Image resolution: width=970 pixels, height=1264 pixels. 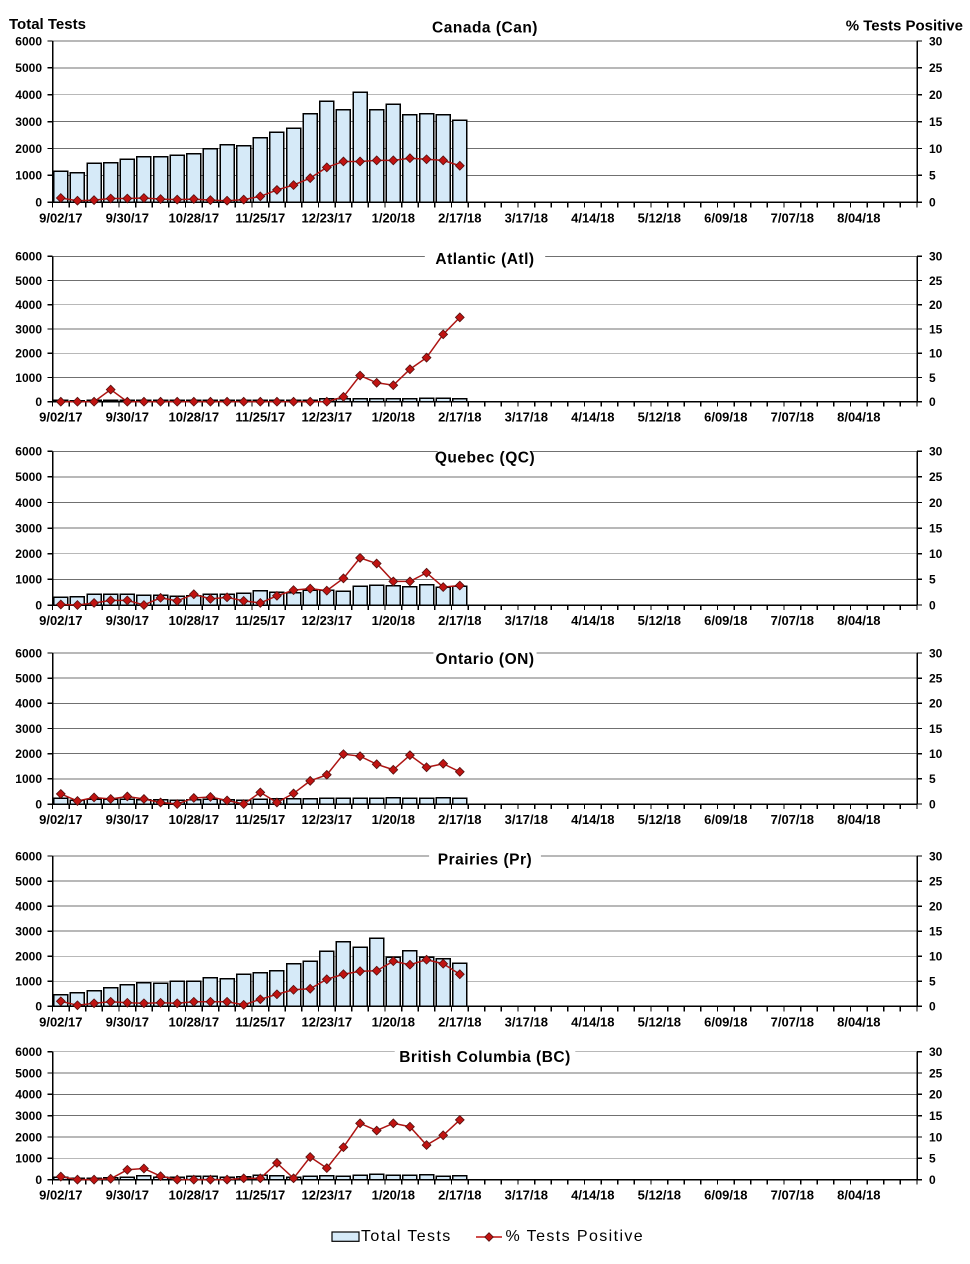 What do you see at coordinates (485, 860) in the screenshot?
I see `svg-text: Prairies (Pr)` at bounding box center [485, 860].